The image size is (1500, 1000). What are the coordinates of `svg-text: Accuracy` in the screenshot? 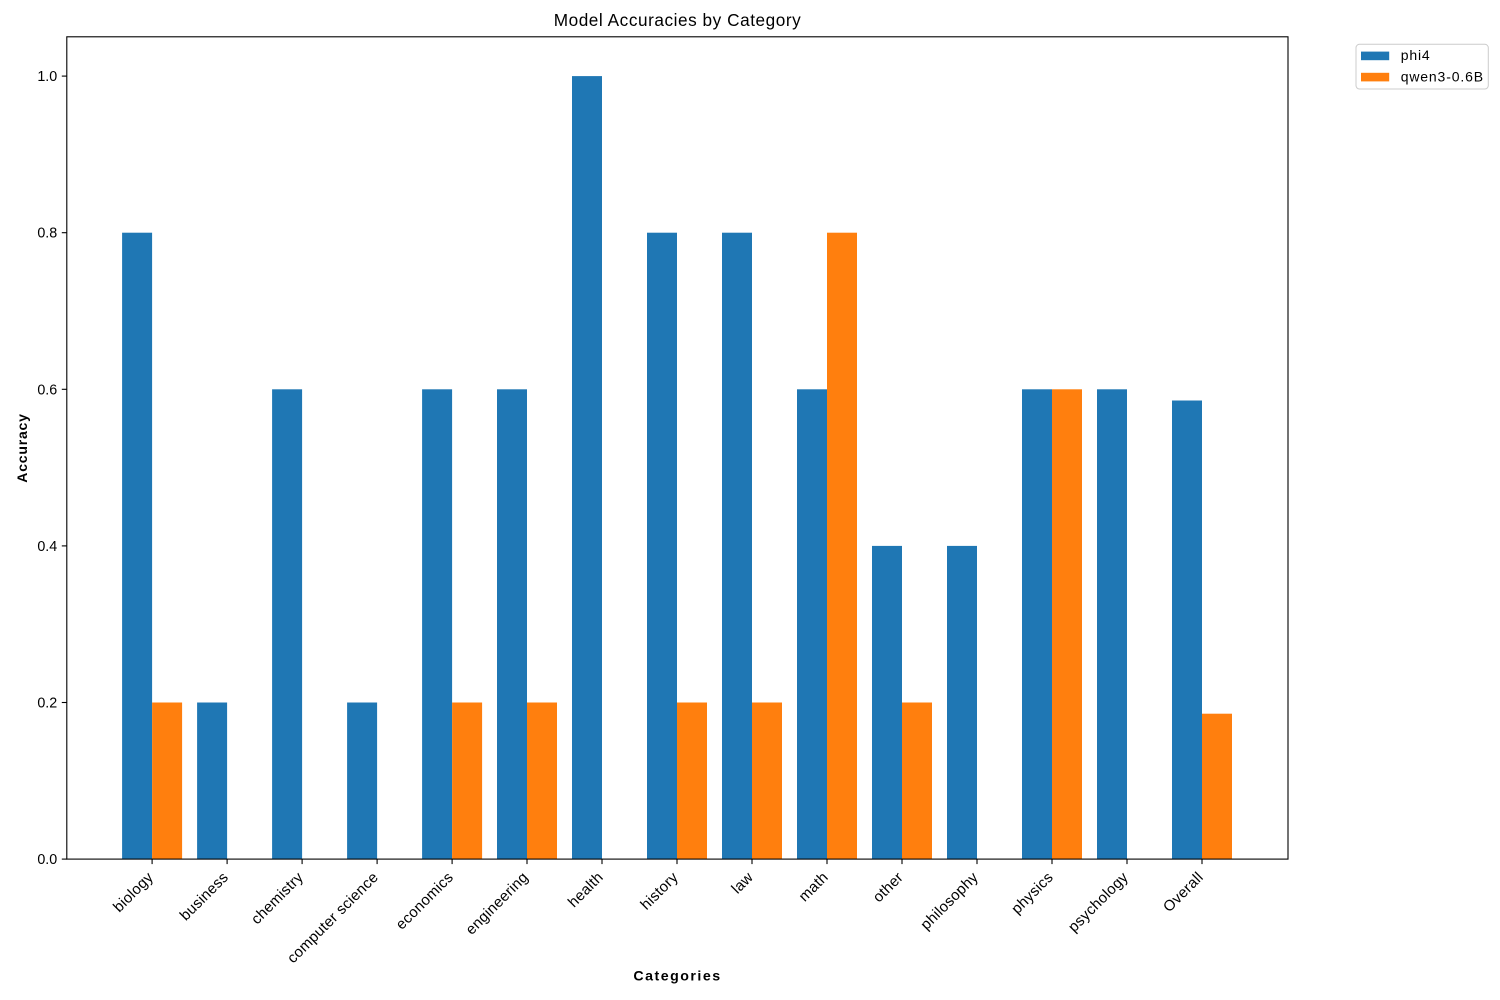 It's located at (22, 447).